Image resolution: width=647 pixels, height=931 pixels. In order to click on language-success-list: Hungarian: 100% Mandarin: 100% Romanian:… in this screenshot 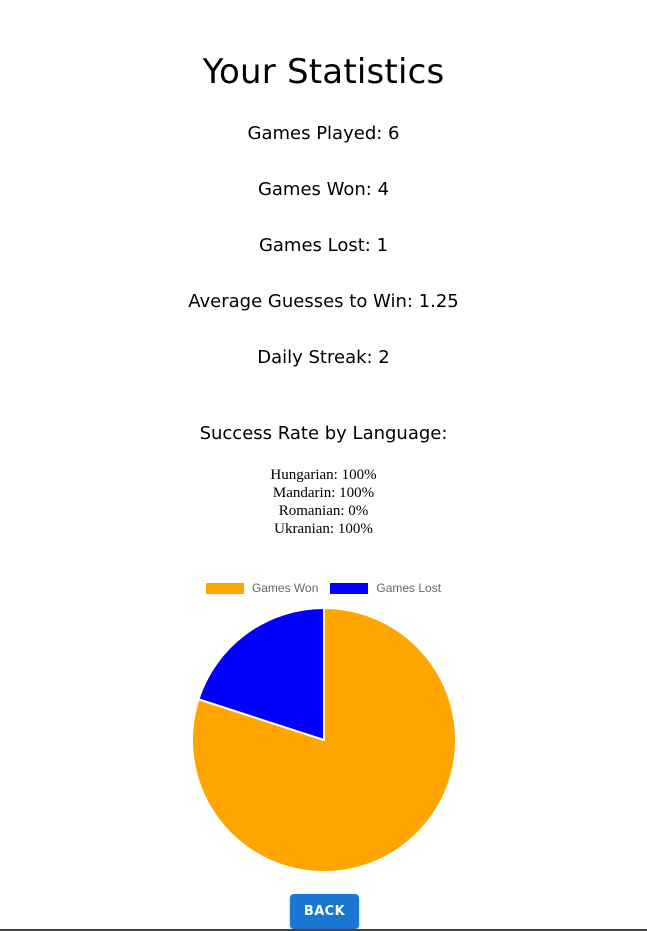, I will do `click(323, 502)`.